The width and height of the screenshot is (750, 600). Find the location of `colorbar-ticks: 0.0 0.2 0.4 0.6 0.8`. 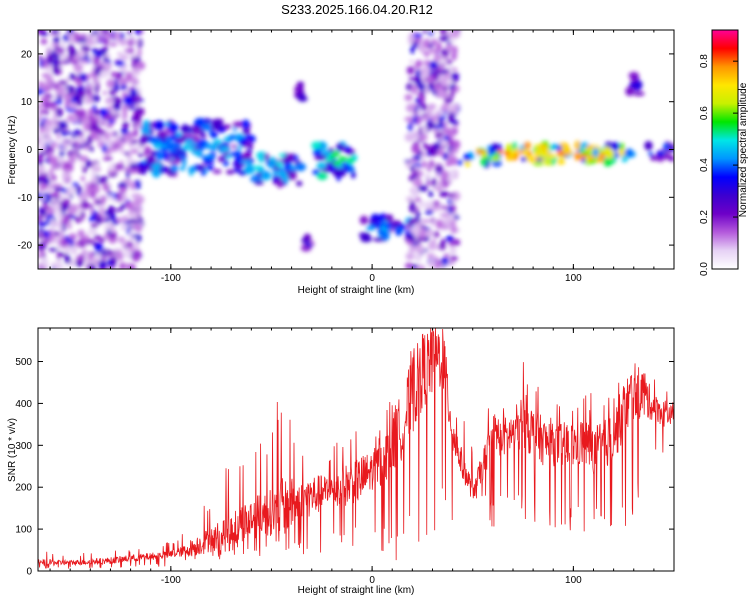

colorbar-ticks: 0.0 0.2 0.4 0.6 0.8 is located at coordinates (718, 165).